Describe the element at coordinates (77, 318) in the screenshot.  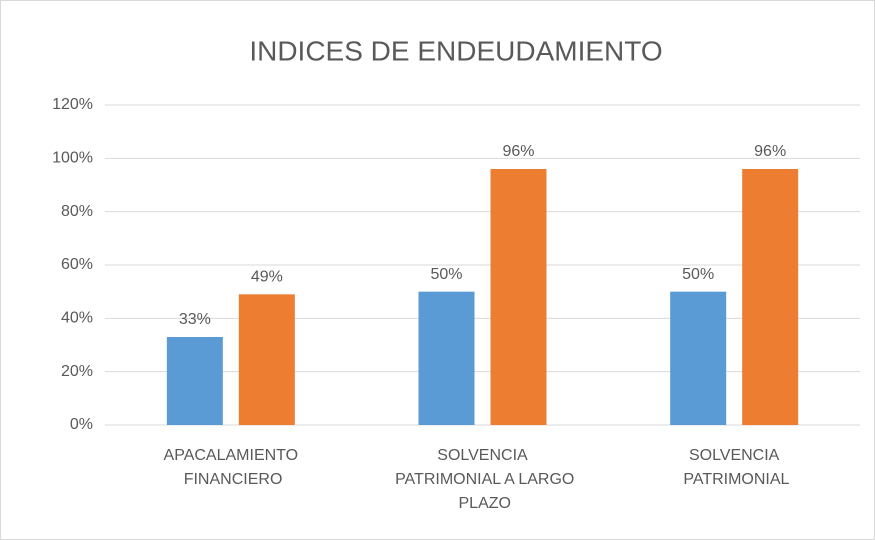
I see `y-tick-label: 40%` at that location.